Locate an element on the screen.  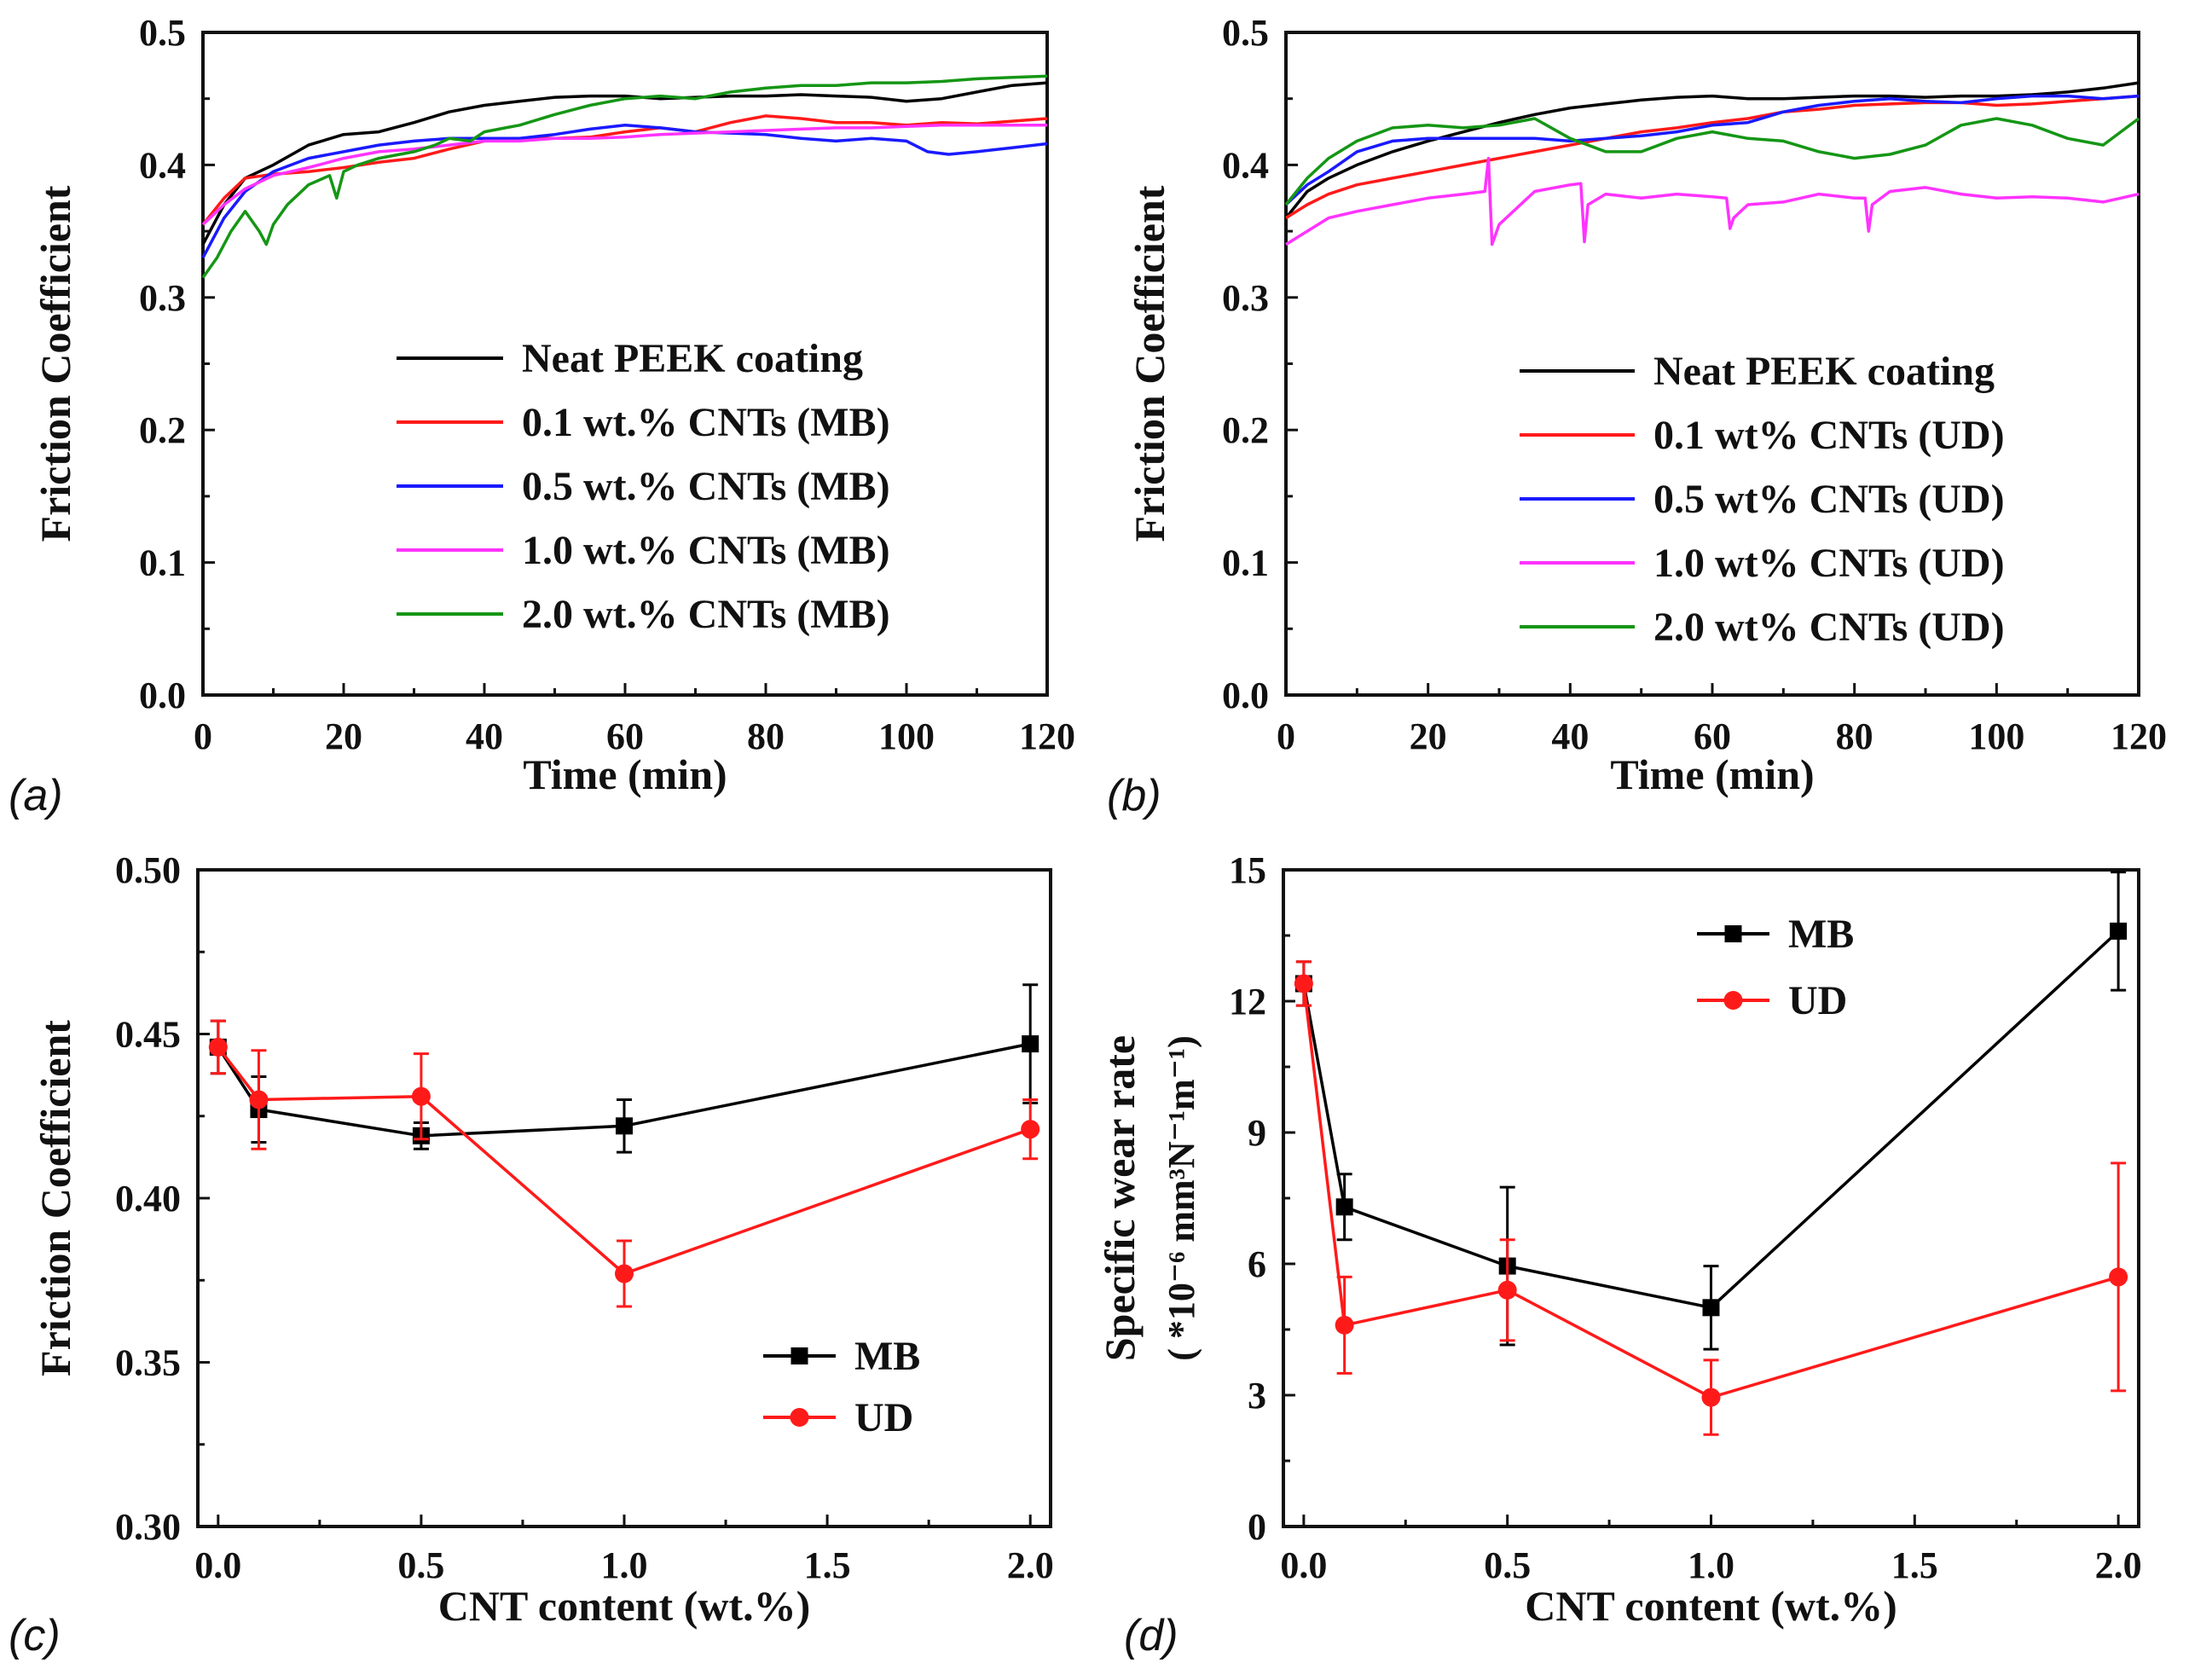
legend-label: 0.1 wt% CNTs (UD) is located at coordinates (1829, 435).